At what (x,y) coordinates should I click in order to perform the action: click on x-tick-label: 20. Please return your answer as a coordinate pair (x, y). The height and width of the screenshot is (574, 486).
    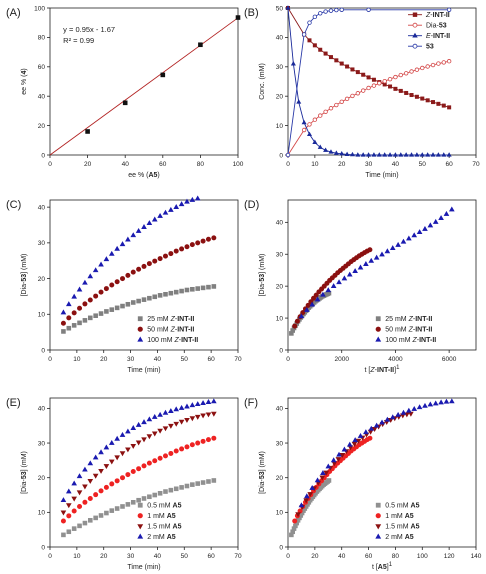
    Looking at the image, I should click on (342, 164).